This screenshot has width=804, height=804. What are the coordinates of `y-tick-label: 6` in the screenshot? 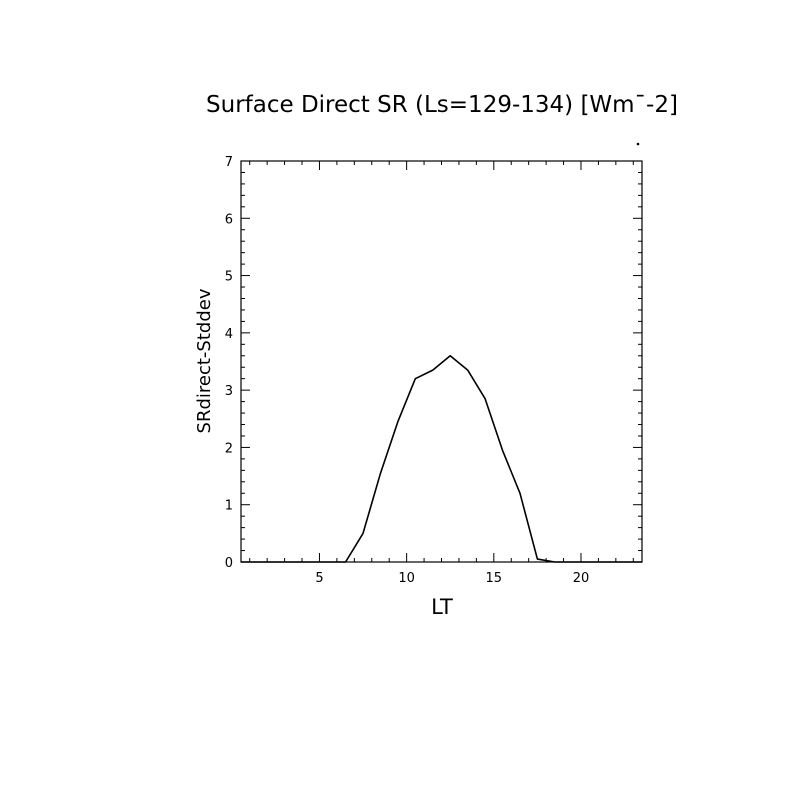 It's located at (229, 219).